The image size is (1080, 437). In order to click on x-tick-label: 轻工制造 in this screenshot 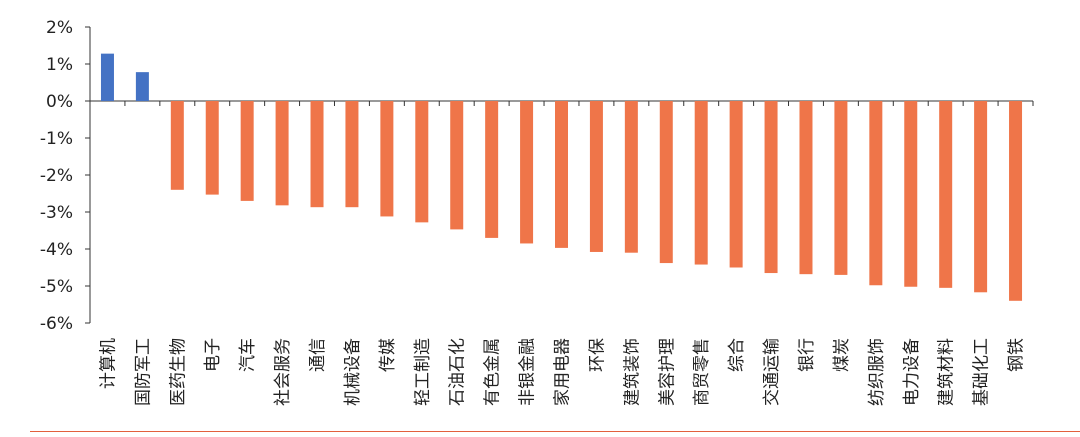, I will do `click(423, 372)`.